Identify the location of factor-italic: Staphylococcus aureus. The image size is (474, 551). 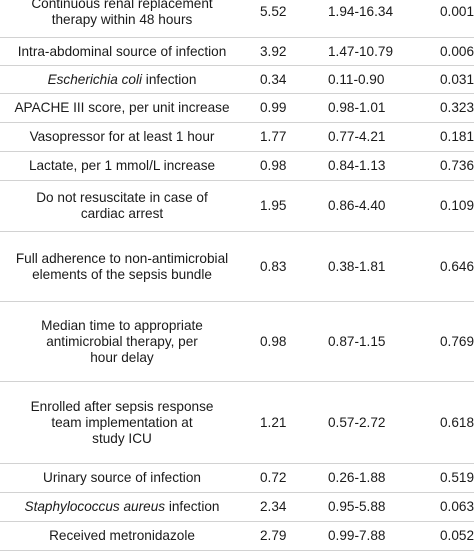
(95, 506).